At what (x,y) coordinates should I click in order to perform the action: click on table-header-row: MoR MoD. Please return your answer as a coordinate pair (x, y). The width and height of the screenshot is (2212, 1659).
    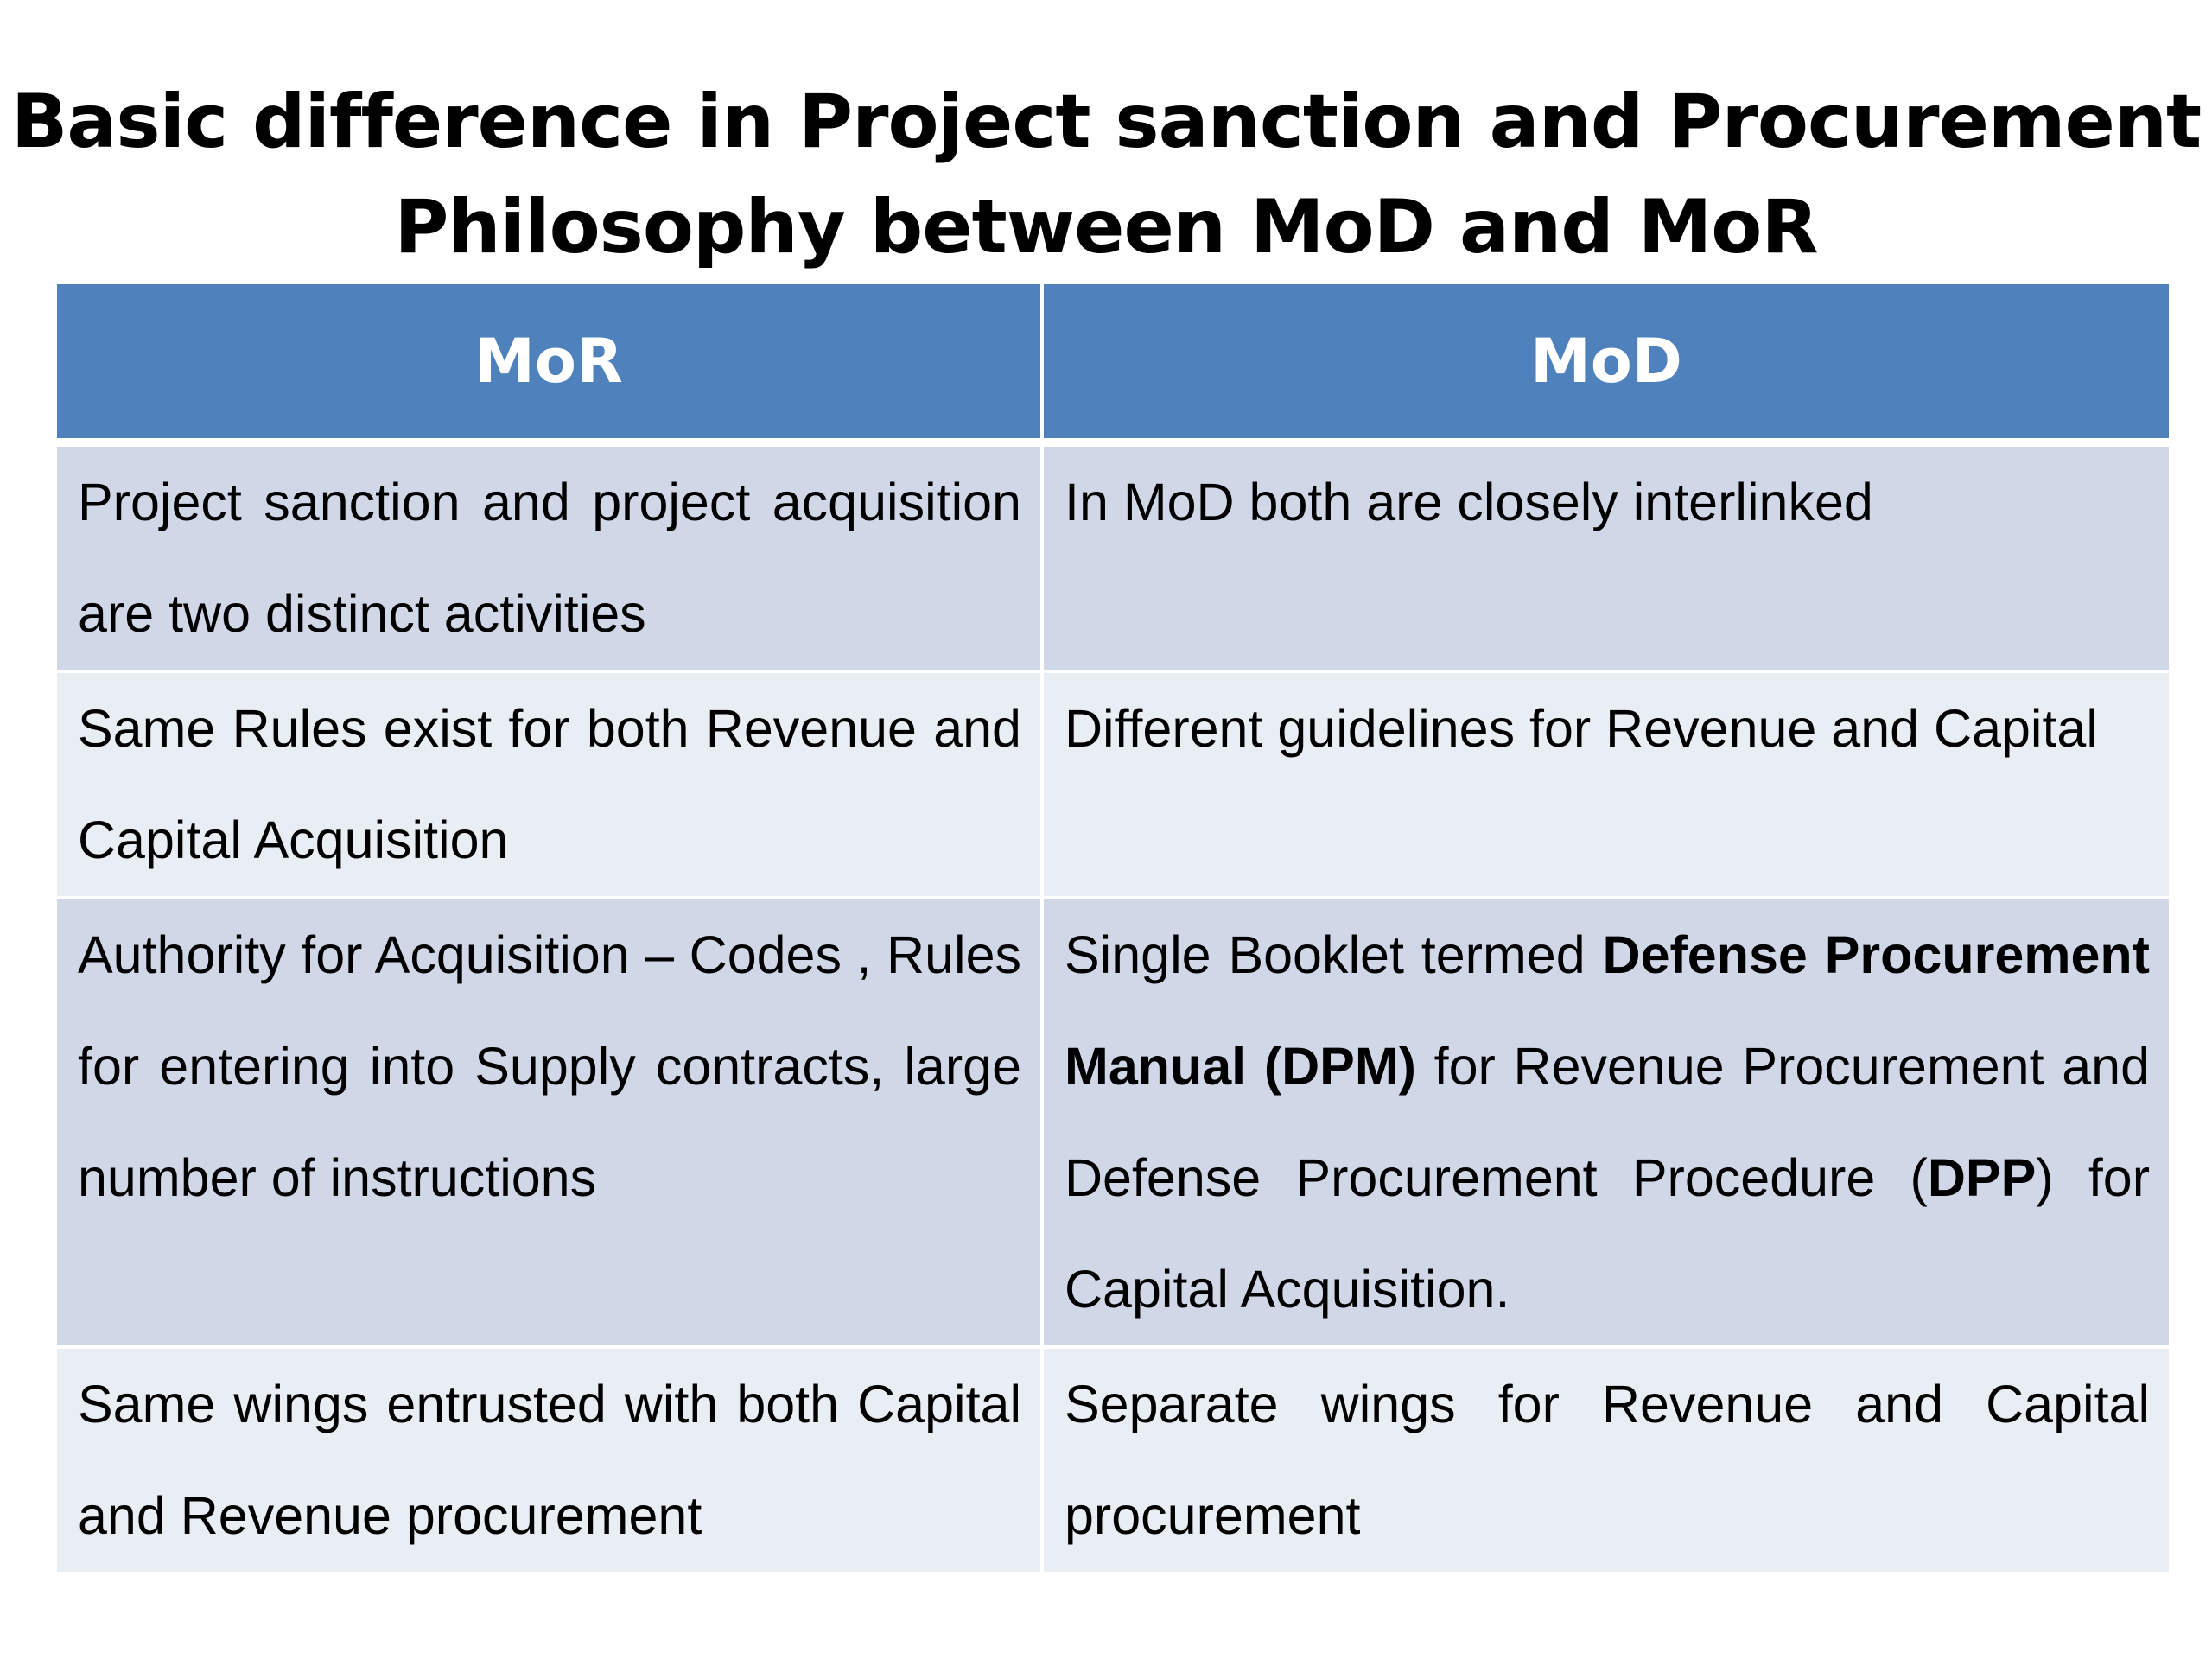
    Looking at the image, I should click on (1113, 364).